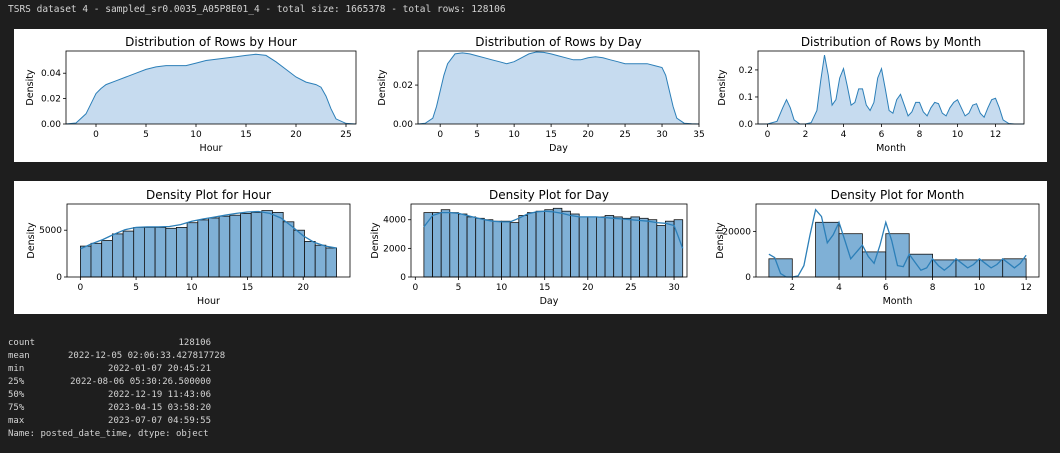 The height and width of the screenshot is (453, 1060). What do you see at coordinates (882, 135) in the screenshot?
I see `distribution-of-rows-by-month-xtick-label: 6` at bounding box center [882, 135].